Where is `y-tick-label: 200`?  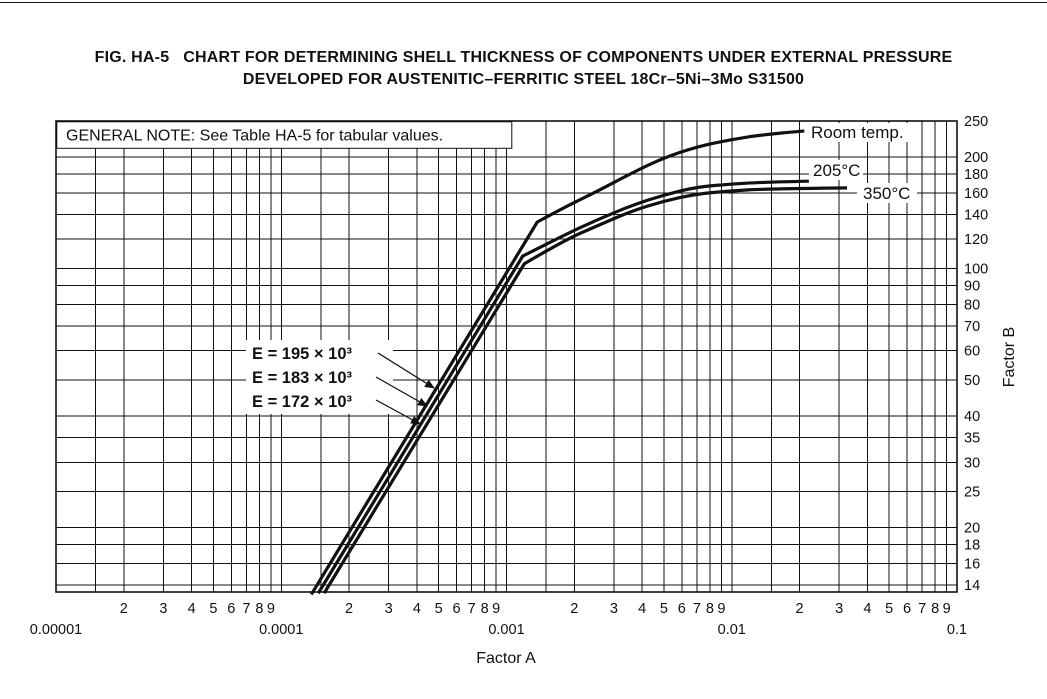
y-tick-label: 200 is located at coordinates (976, 158).